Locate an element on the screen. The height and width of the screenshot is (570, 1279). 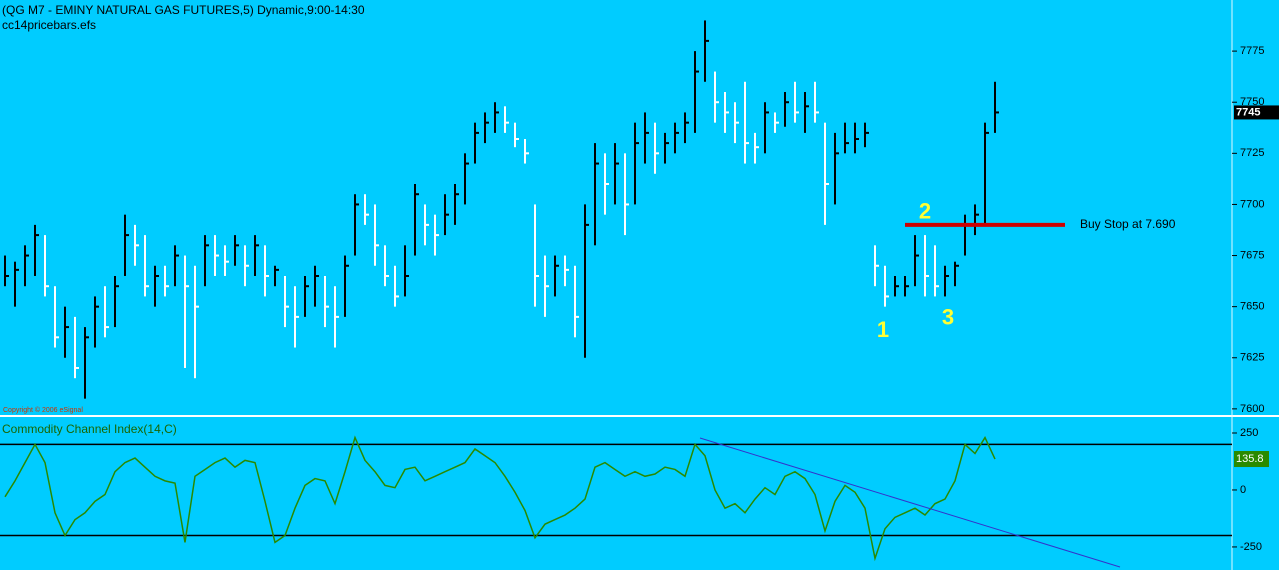
last-value: 135.8 is located at coordinates (1250, 459).